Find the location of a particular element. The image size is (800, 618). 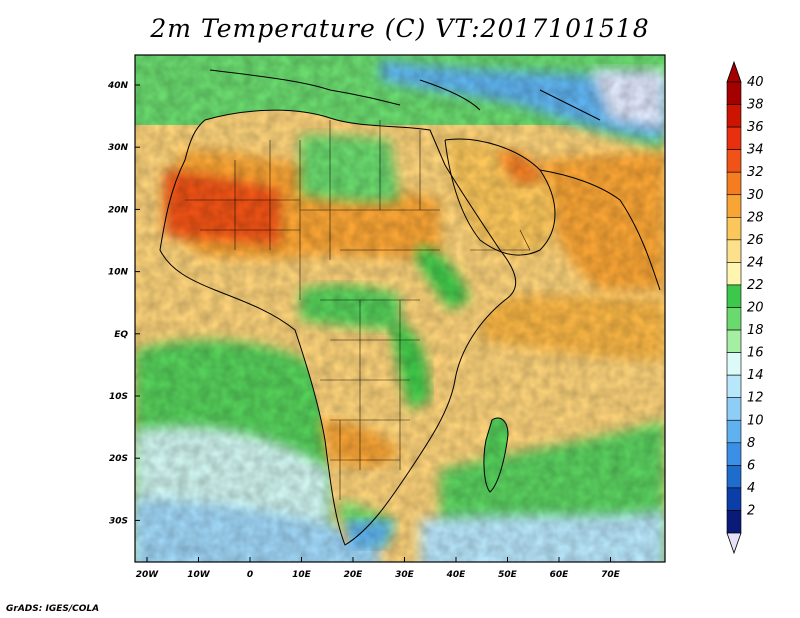

colorbar-label: 2 is located at coordinates (751, 510).